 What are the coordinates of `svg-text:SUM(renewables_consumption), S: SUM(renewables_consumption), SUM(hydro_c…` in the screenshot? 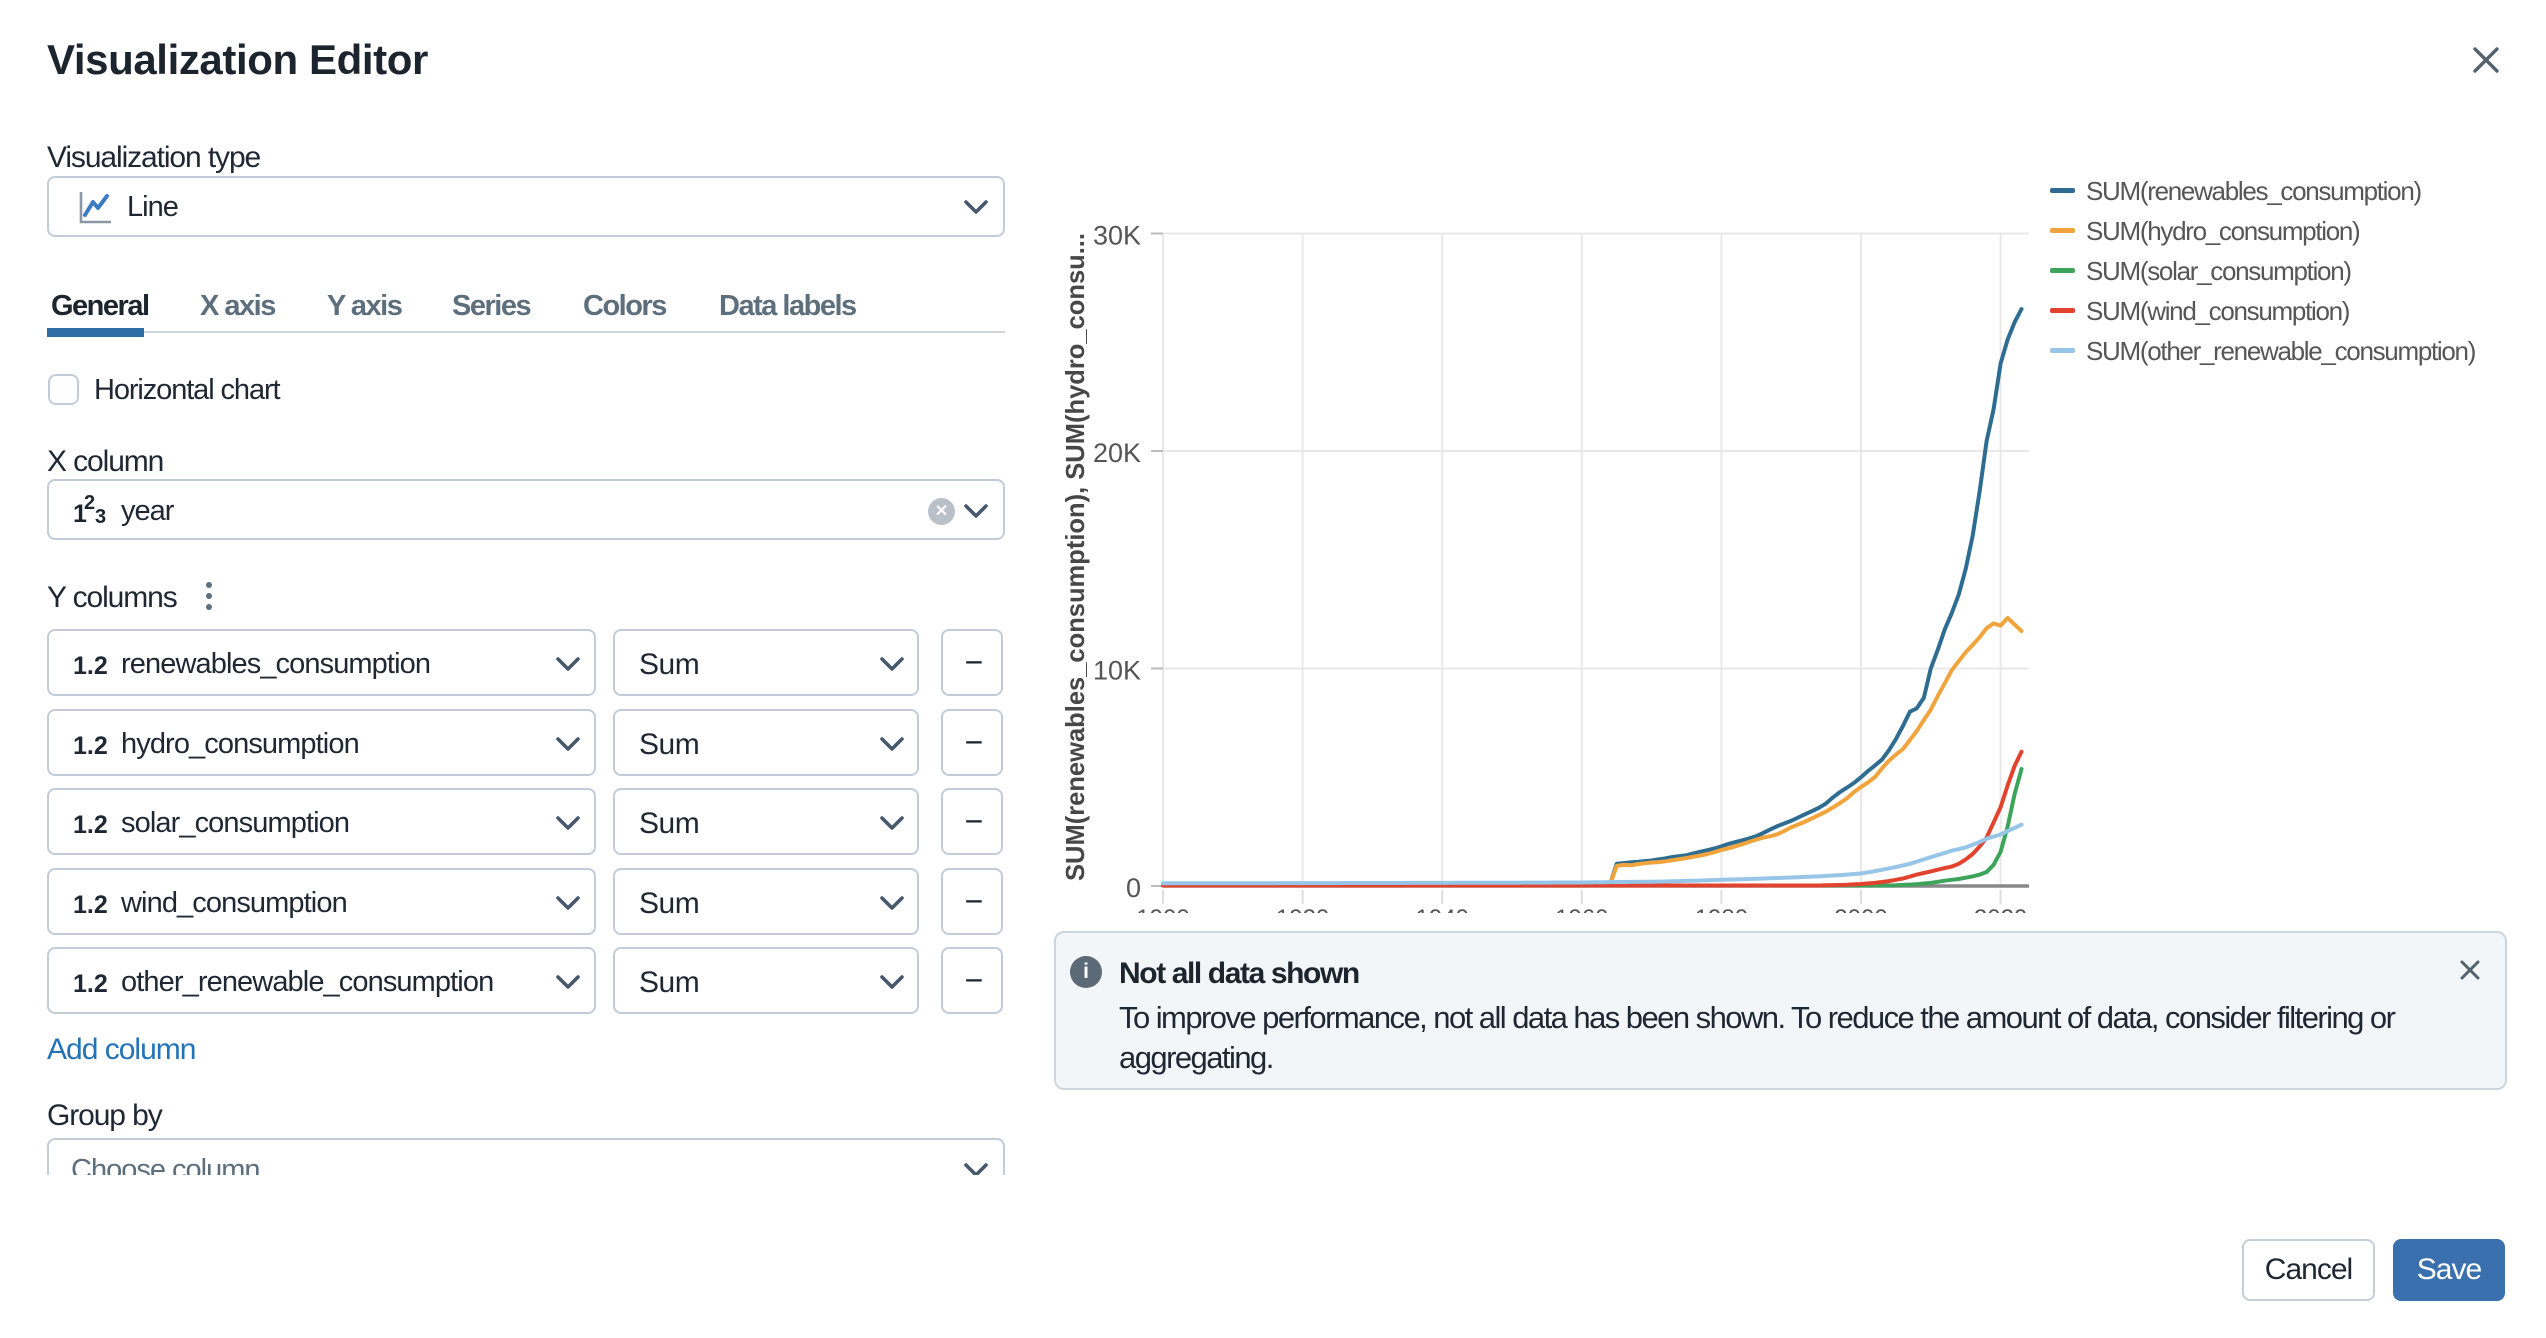 It's located at (1075, 557).